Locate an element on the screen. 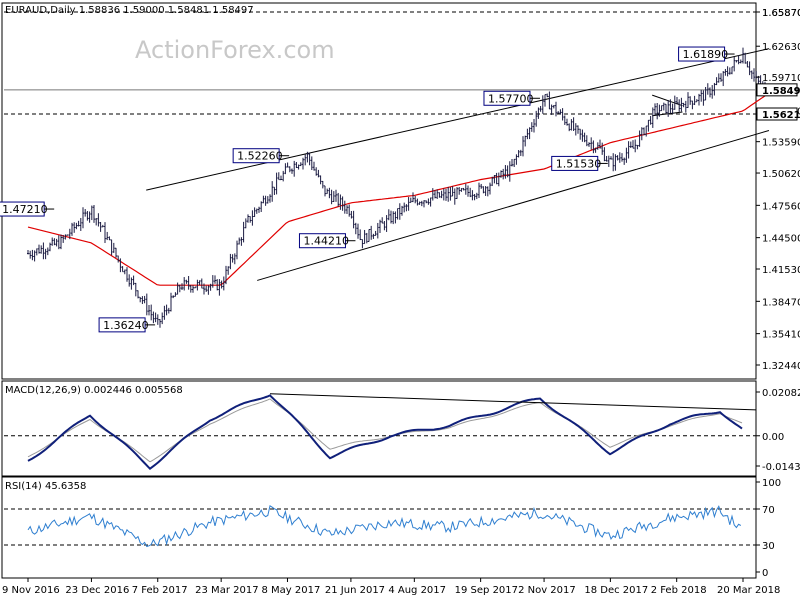  date-axis-label: 8 May 2017 is located at coordinates (290, 590).